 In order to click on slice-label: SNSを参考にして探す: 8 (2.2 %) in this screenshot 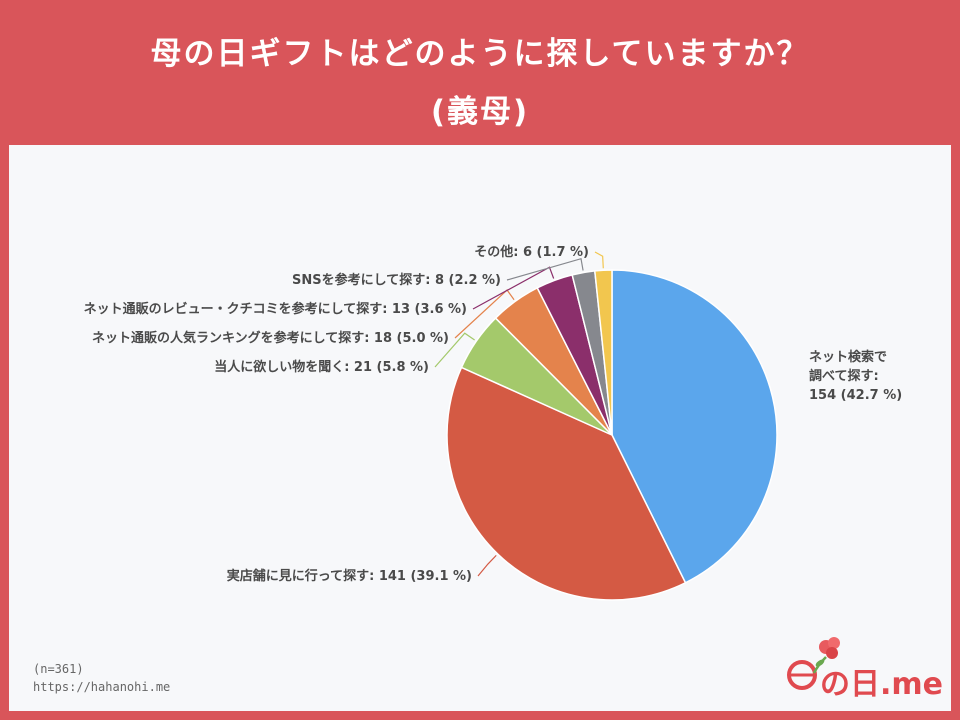, I will do `click(396, 280)`.